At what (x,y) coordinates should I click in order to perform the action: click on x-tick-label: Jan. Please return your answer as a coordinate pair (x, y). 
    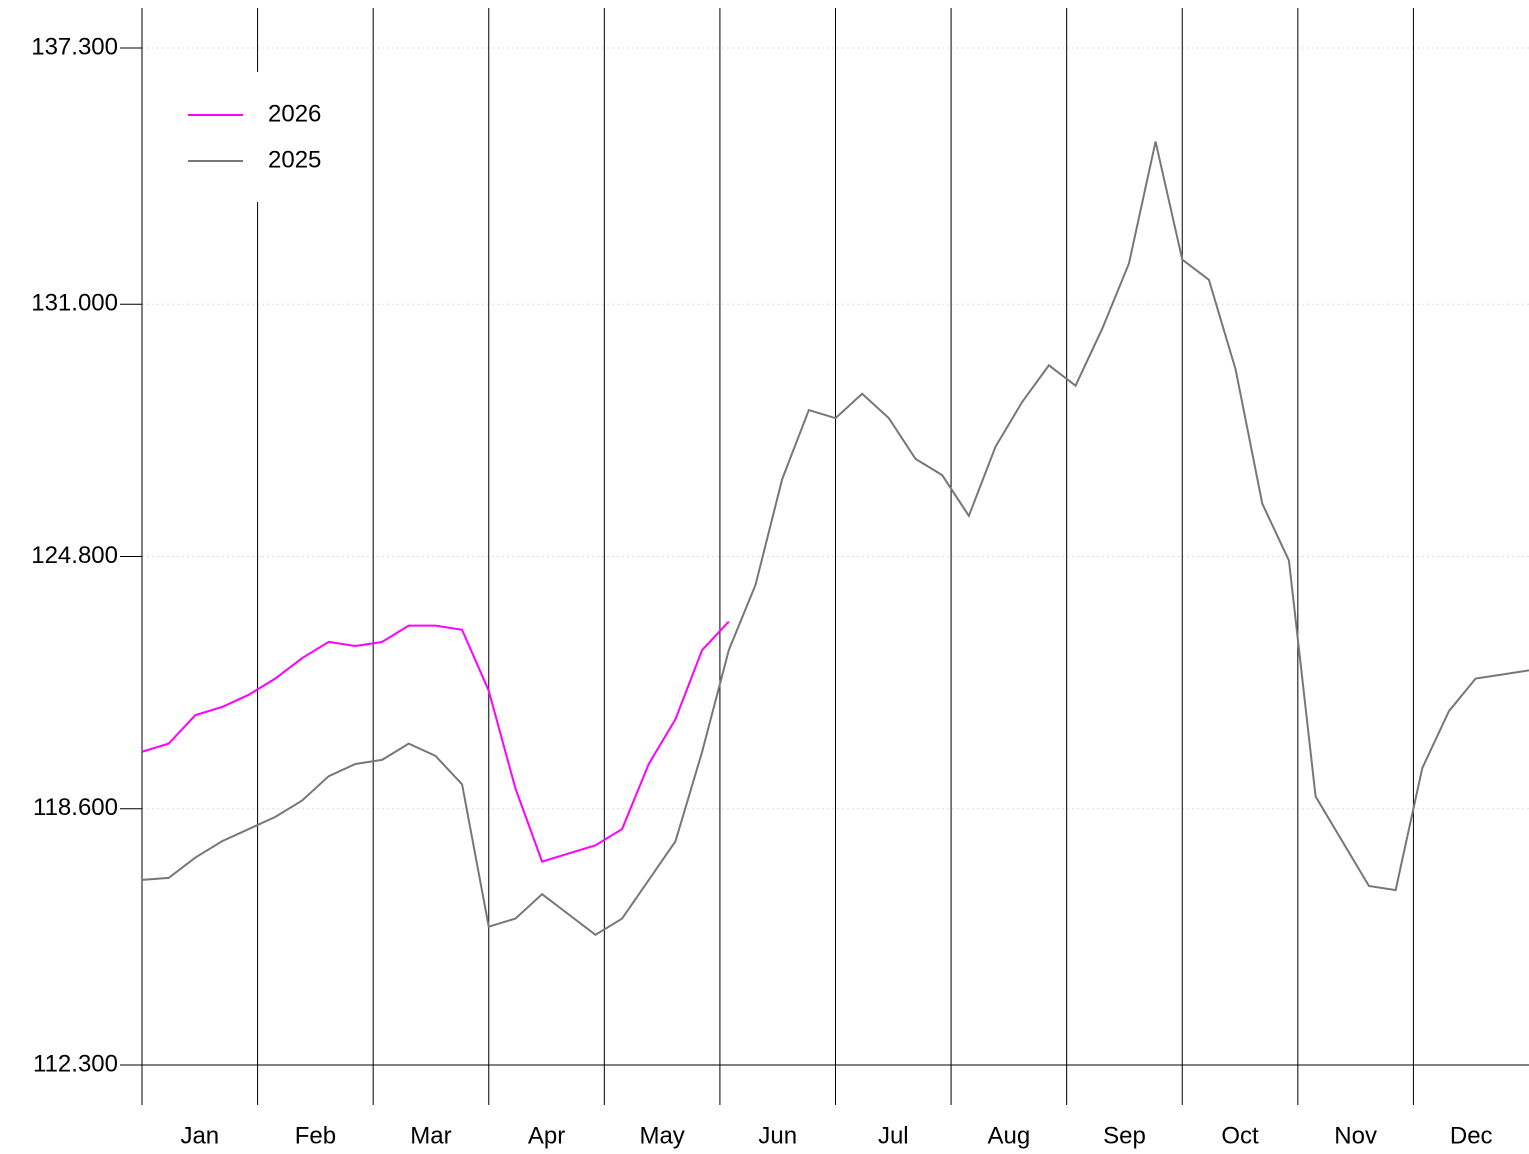
    Looking at the image, I should click on (199, 1135).